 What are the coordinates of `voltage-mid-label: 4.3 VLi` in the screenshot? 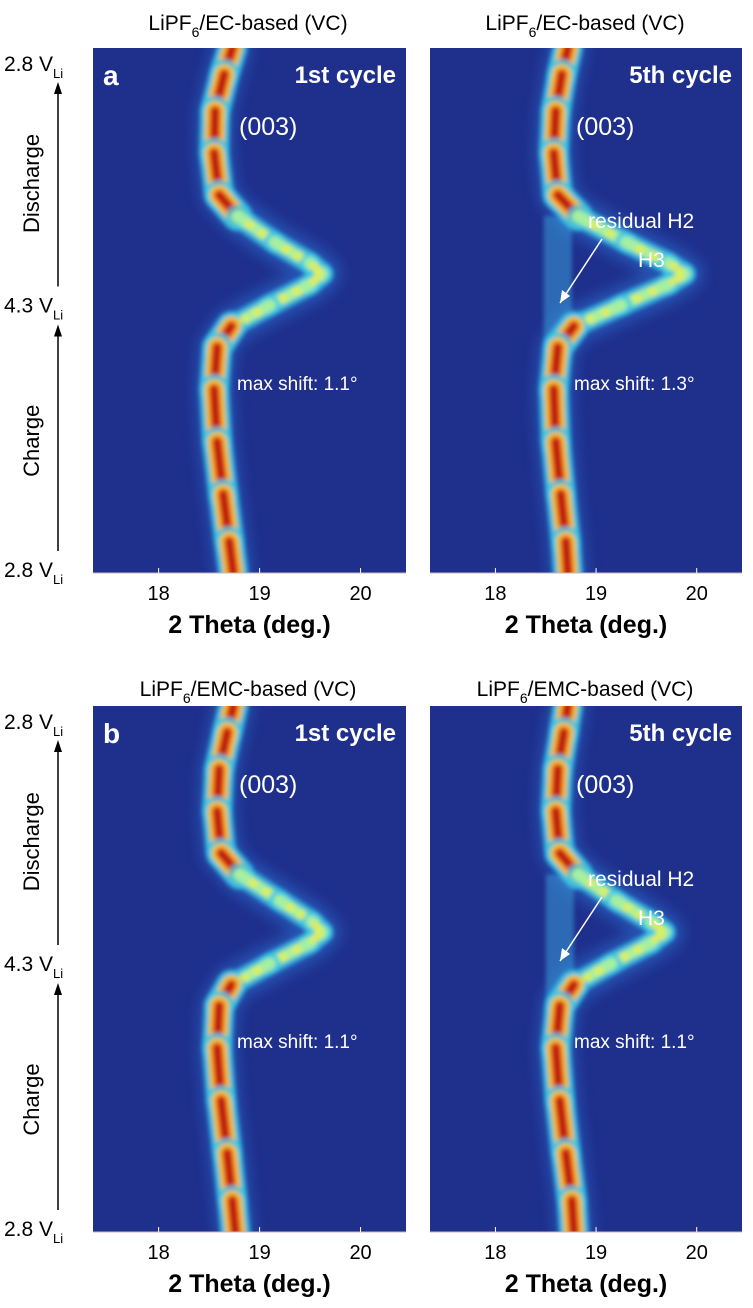 It's located at (33, 967).